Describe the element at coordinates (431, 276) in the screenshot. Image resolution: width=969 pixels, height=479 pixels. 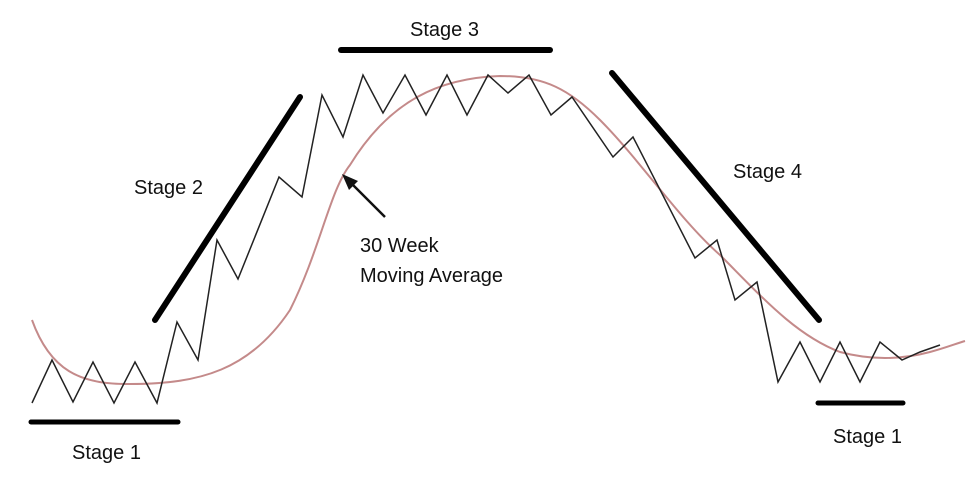
I see `ma-label-line2: Moving Average` at that location.